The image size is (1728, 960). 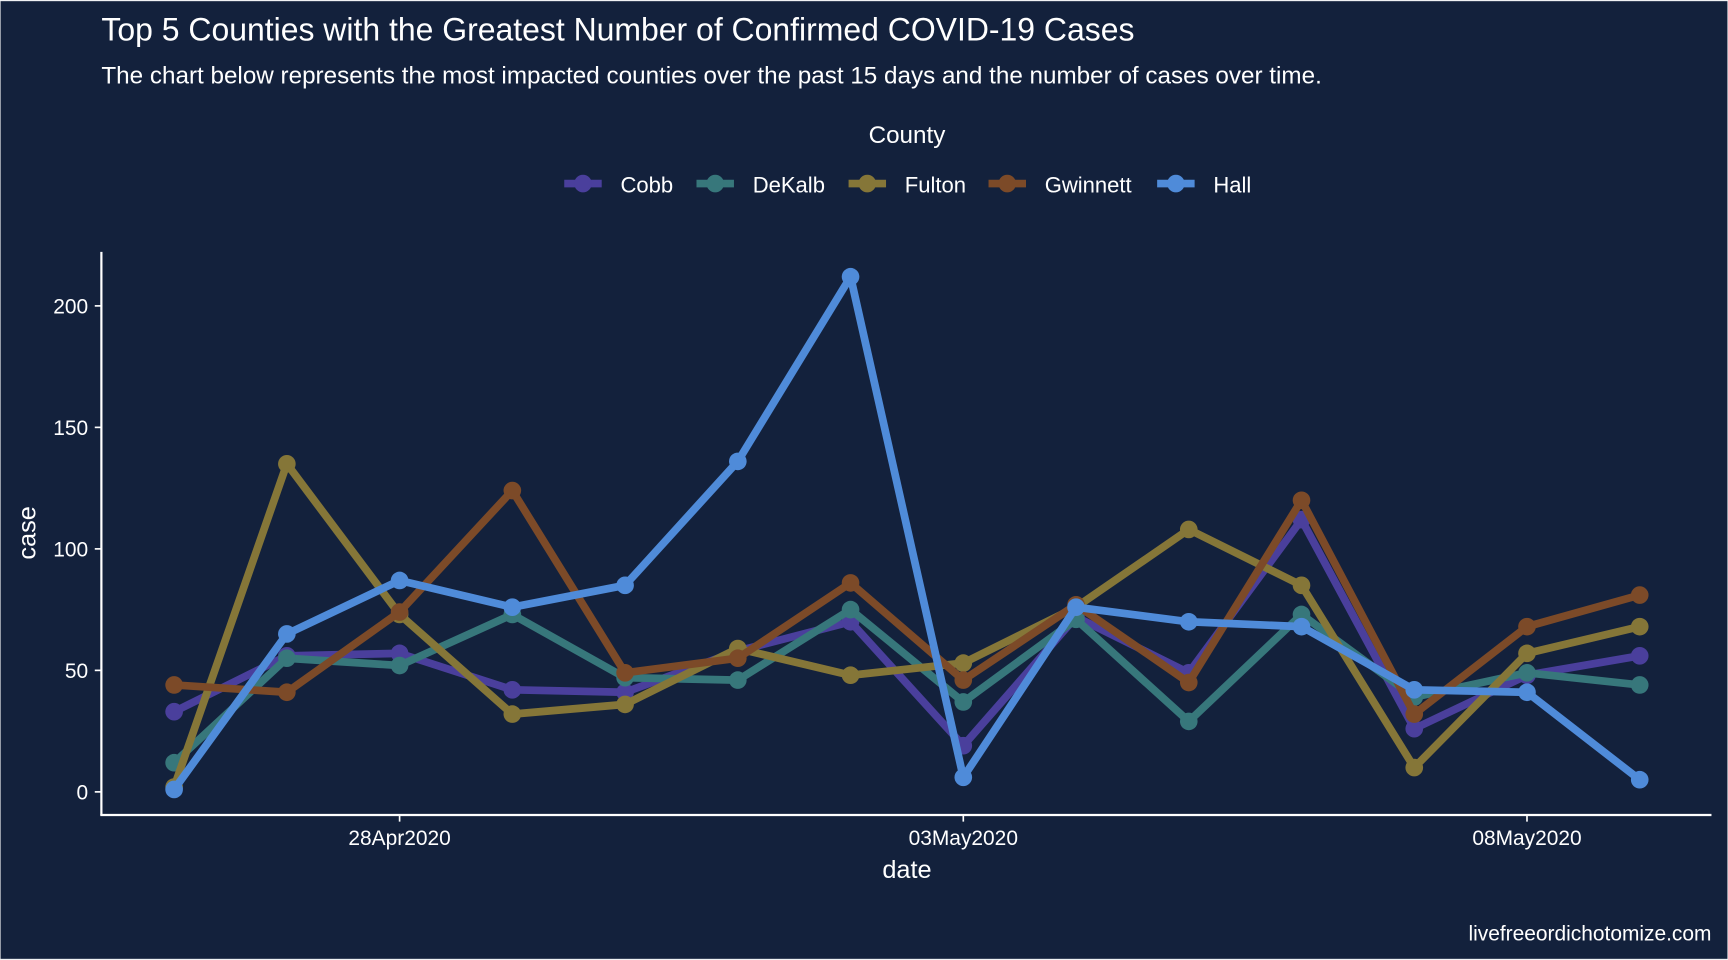 What do you see at coordinates (1526, 838) in the screenshot?
I see `x-tick-label: 08May2020` at bounding box center [1526, 838].